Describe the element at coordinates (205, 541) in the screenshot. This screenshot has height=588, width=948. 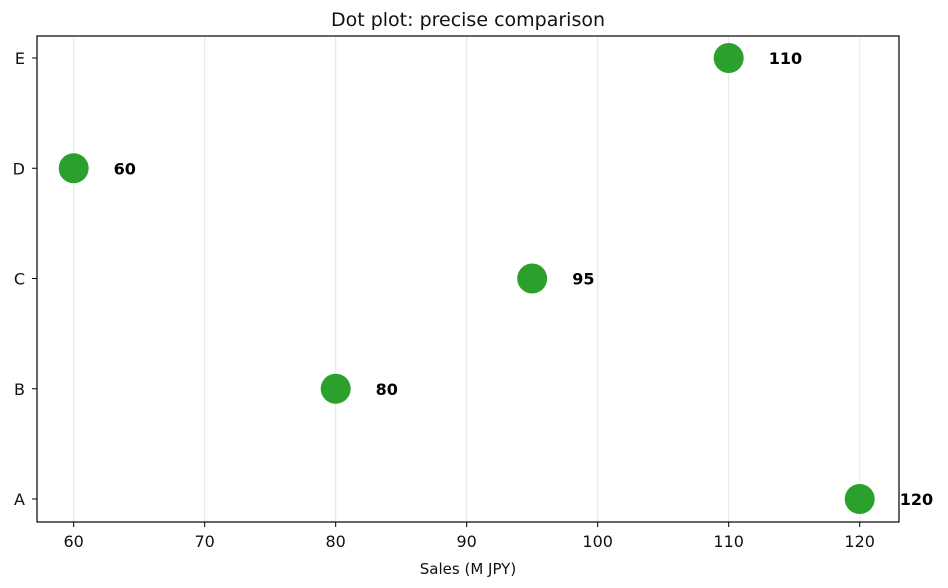
I see `x-tick-label: 70` at that location.